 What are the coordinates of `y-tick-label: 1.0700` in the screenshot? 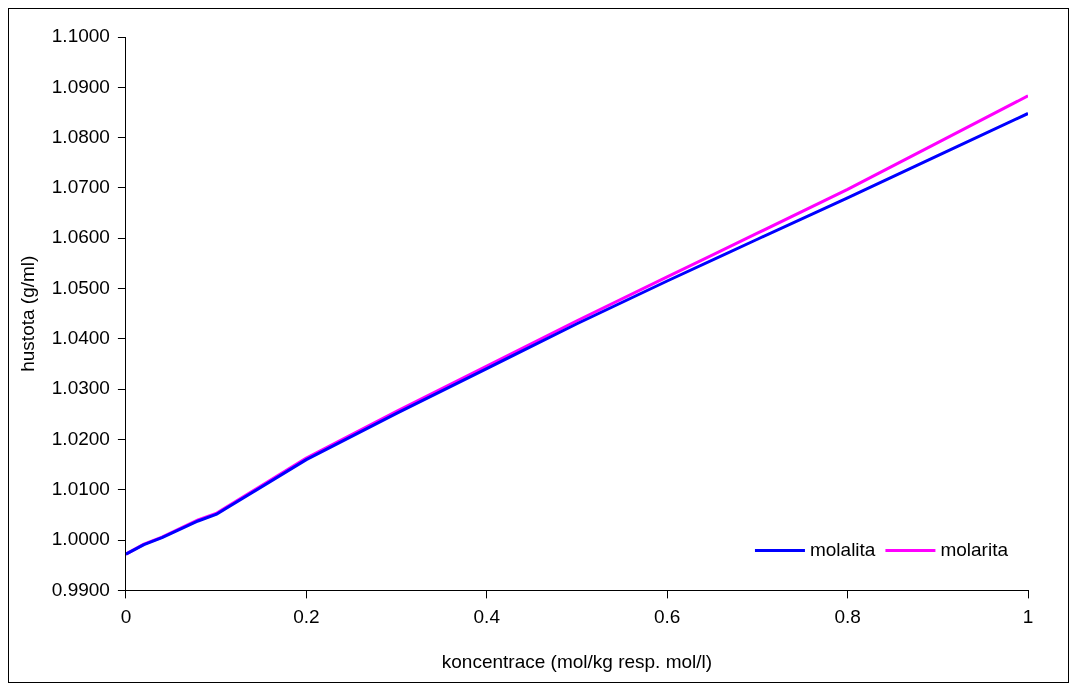 It's located at (80, 187).